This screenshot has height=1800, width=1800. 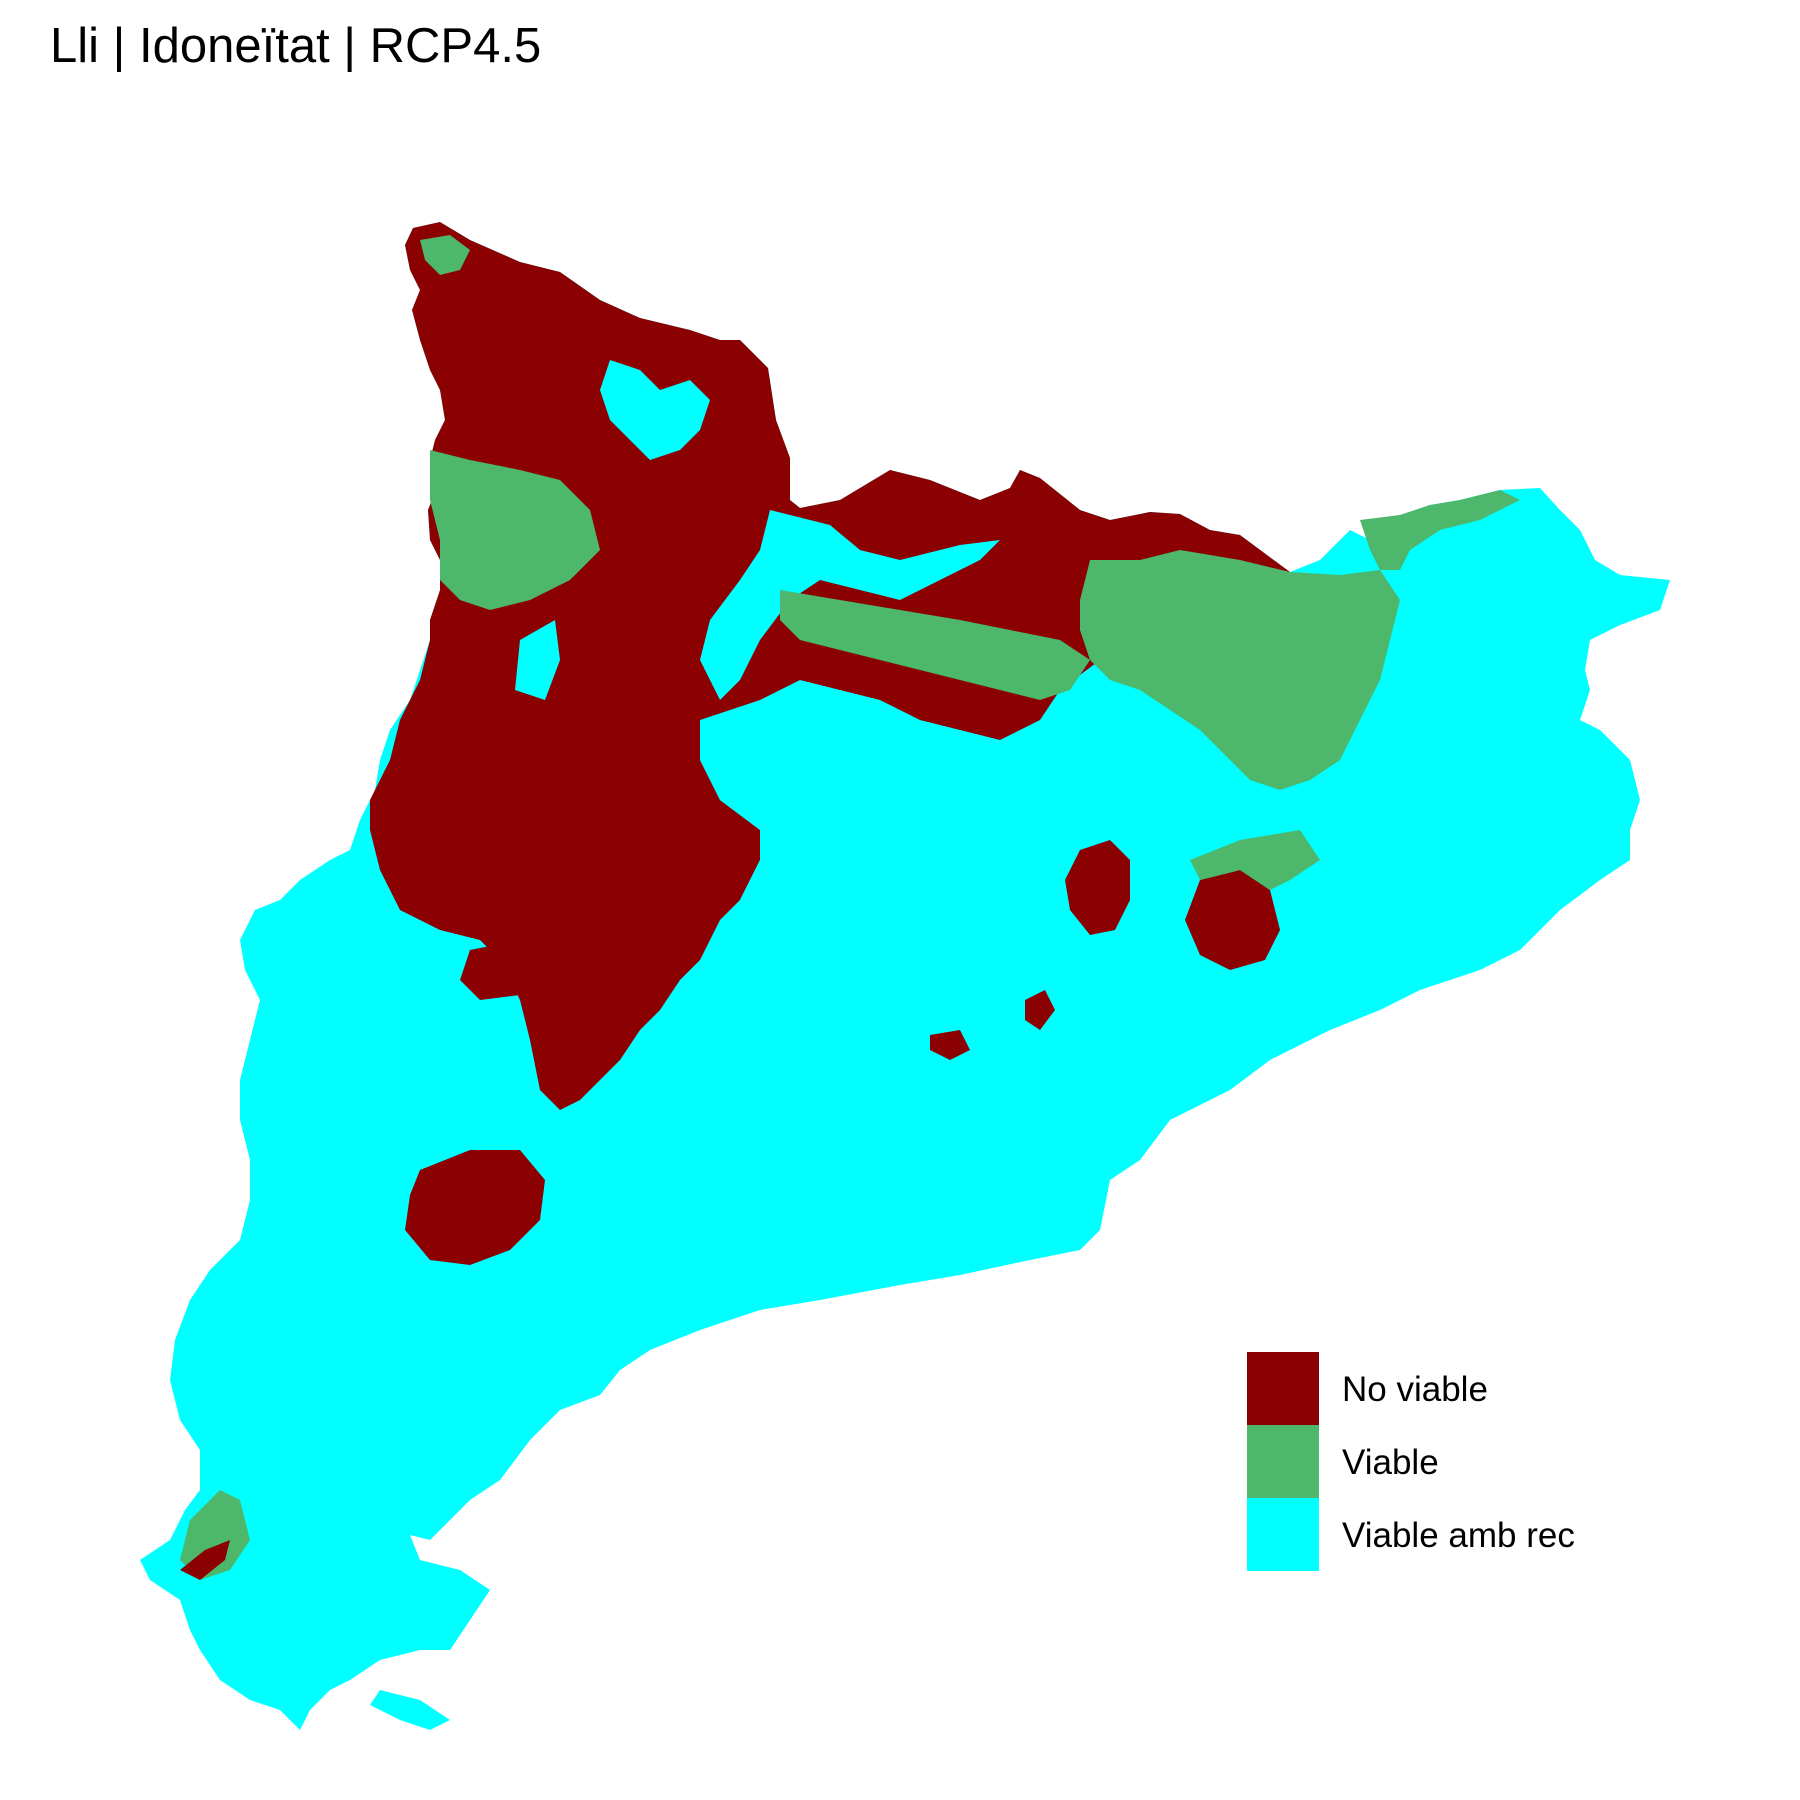 What do you see at coordinates (1097, 887) in the screenshot?
I see `region-no-viable-central-east` at bounding box center [1097, 887].